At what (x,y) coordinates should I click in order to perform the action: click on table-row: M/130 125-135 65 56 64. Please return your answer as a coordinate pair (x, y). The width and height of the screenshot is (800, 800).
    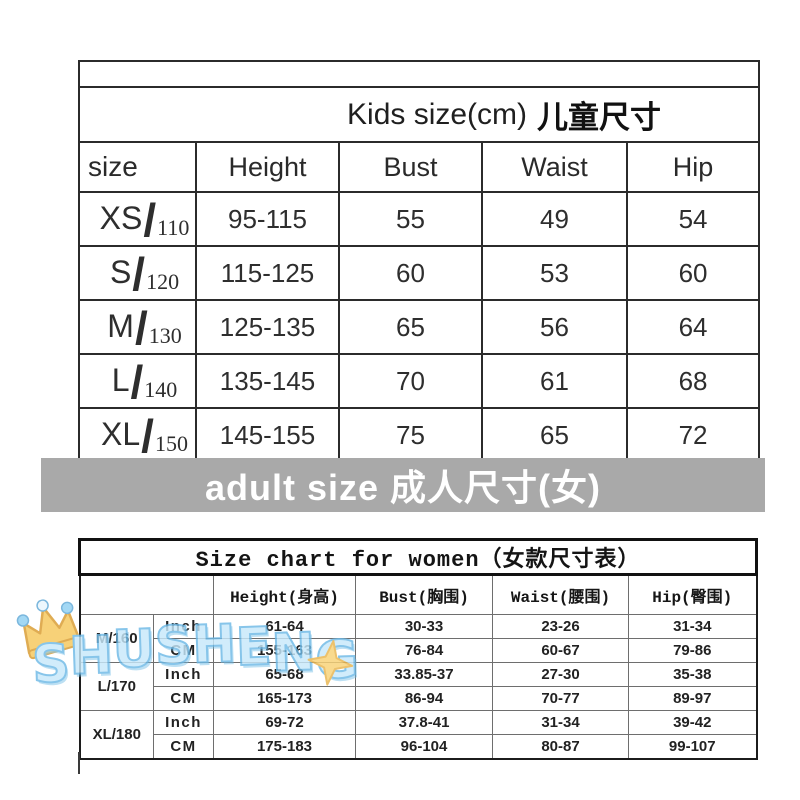
    Looking at the image, I should click on (419, 327).